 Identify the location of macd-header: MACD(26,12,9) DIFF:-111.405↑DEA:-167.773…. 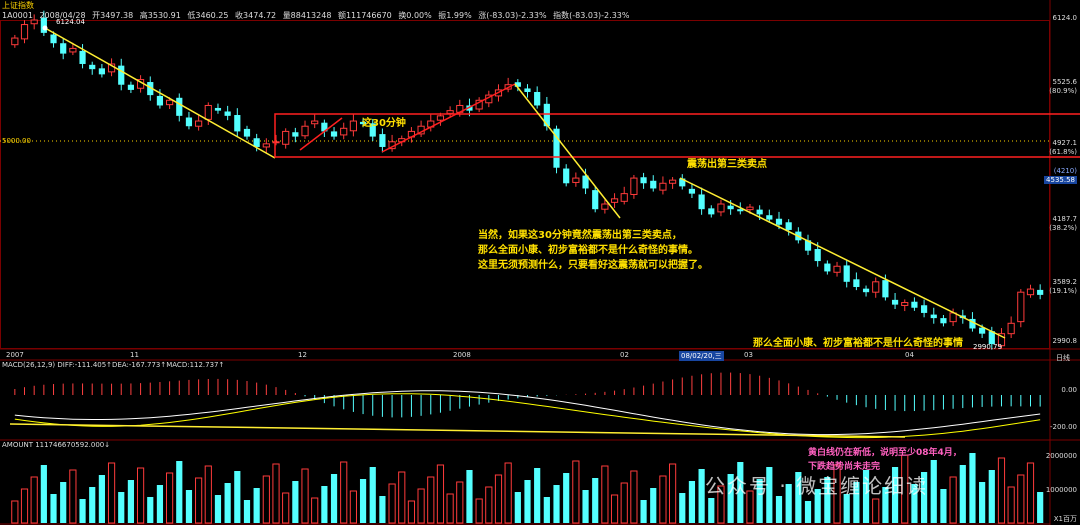
(113, 365).